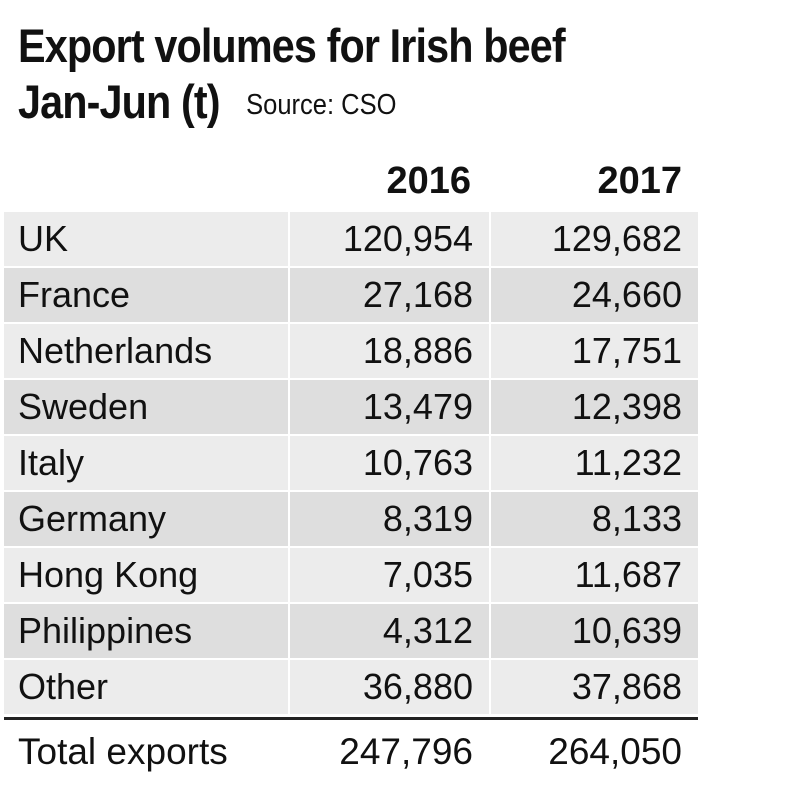 The height and width of the screenshot is (802, 790). What do you see at coordinates (123, 751) in the screenshot?
I see `total-label: Total exports` at bounding box center [123, 751].